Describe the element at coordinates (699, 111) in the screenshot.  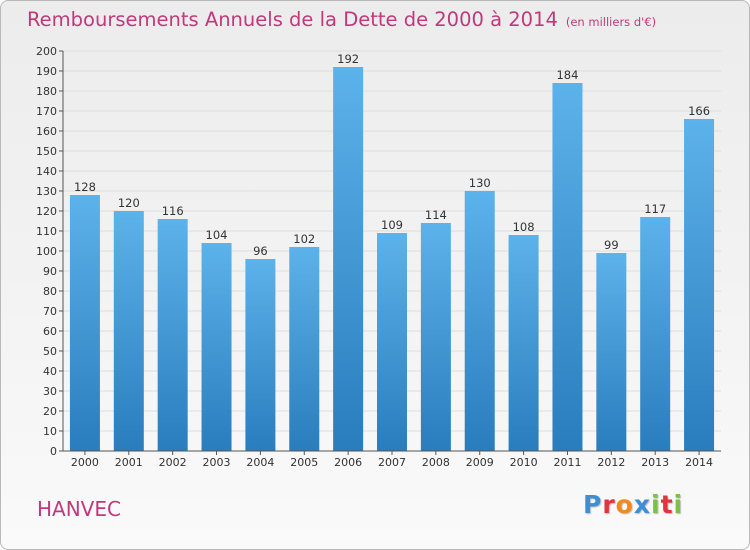
I see `value-label-2014: 166` at that location.